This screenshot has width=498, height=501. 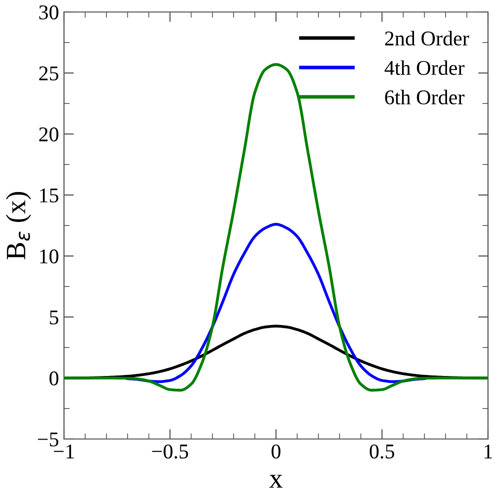 I want to click on y-tick-label: 30, so click(x=48, y=12).